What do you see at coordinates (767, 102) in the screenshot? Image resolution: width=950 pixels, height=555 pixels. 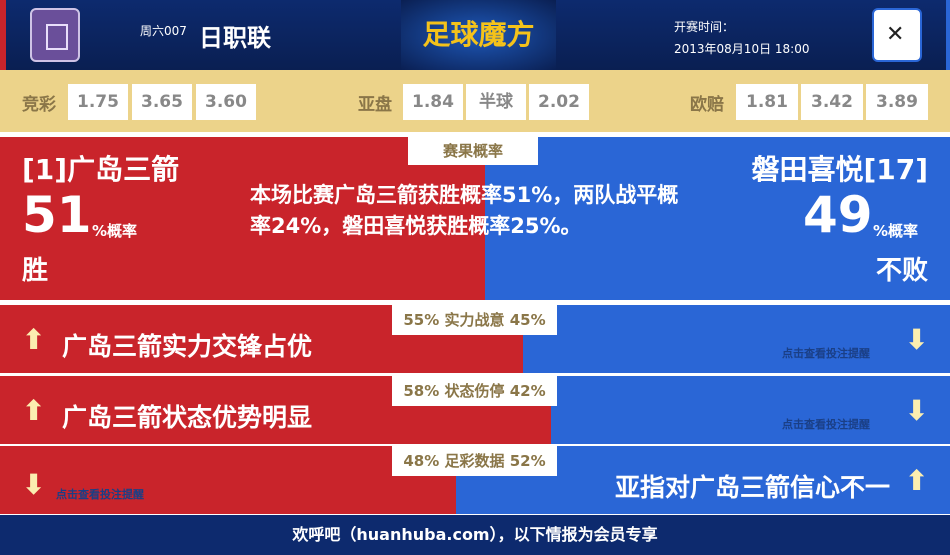 I see `odds-value: 1.81` at bounding box center [767, 102].